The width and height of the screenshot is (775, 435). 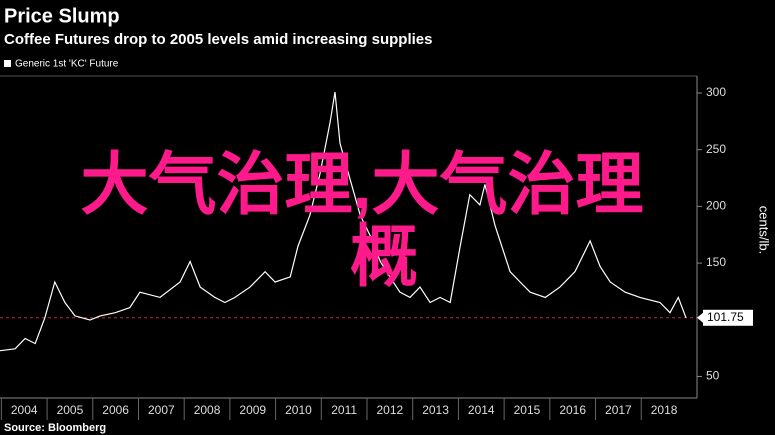 What do you see at coordinates (62, 16) in the screenshot?
I see `chart-title: Price Slump` at bounding box center [62, 16].